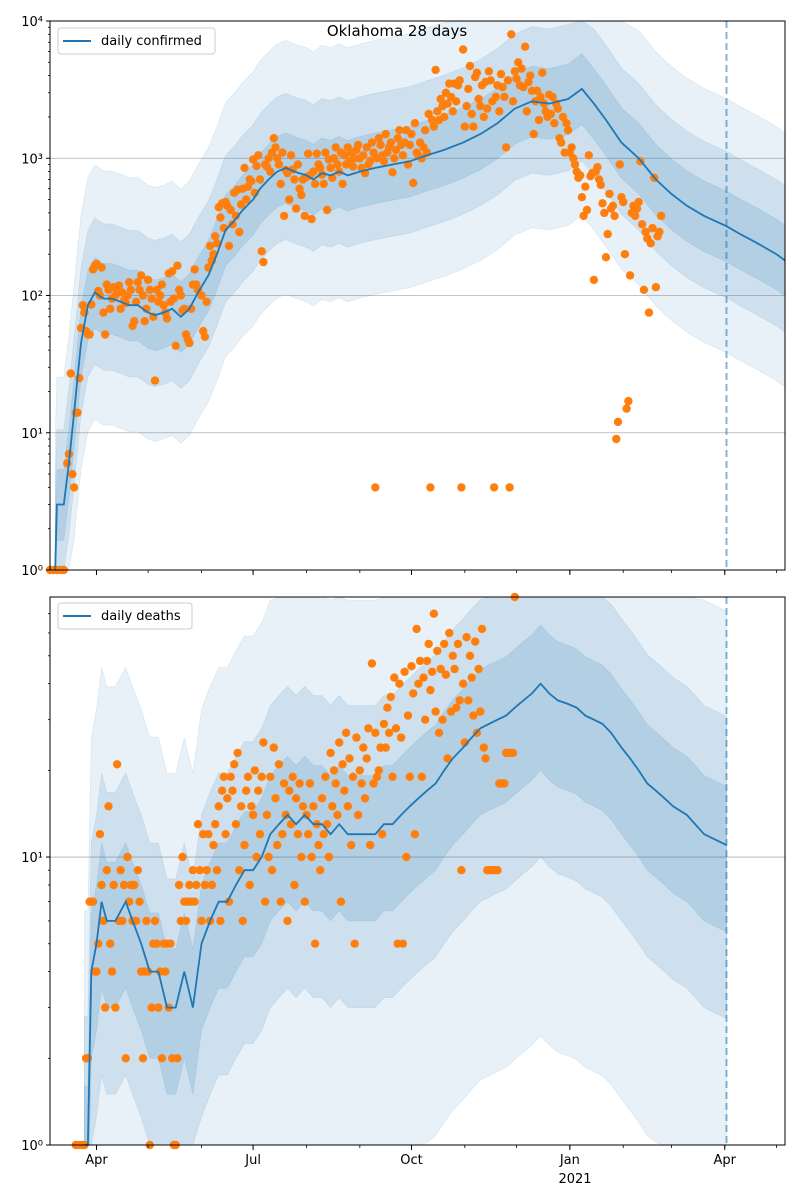 Image resolution: width=800 pixels, height=1200 pixels. Describe the element at coordinates (35, 883) in the screenshot. I see `bottom-y-ticks: 10⁰ 10¹` at that location.